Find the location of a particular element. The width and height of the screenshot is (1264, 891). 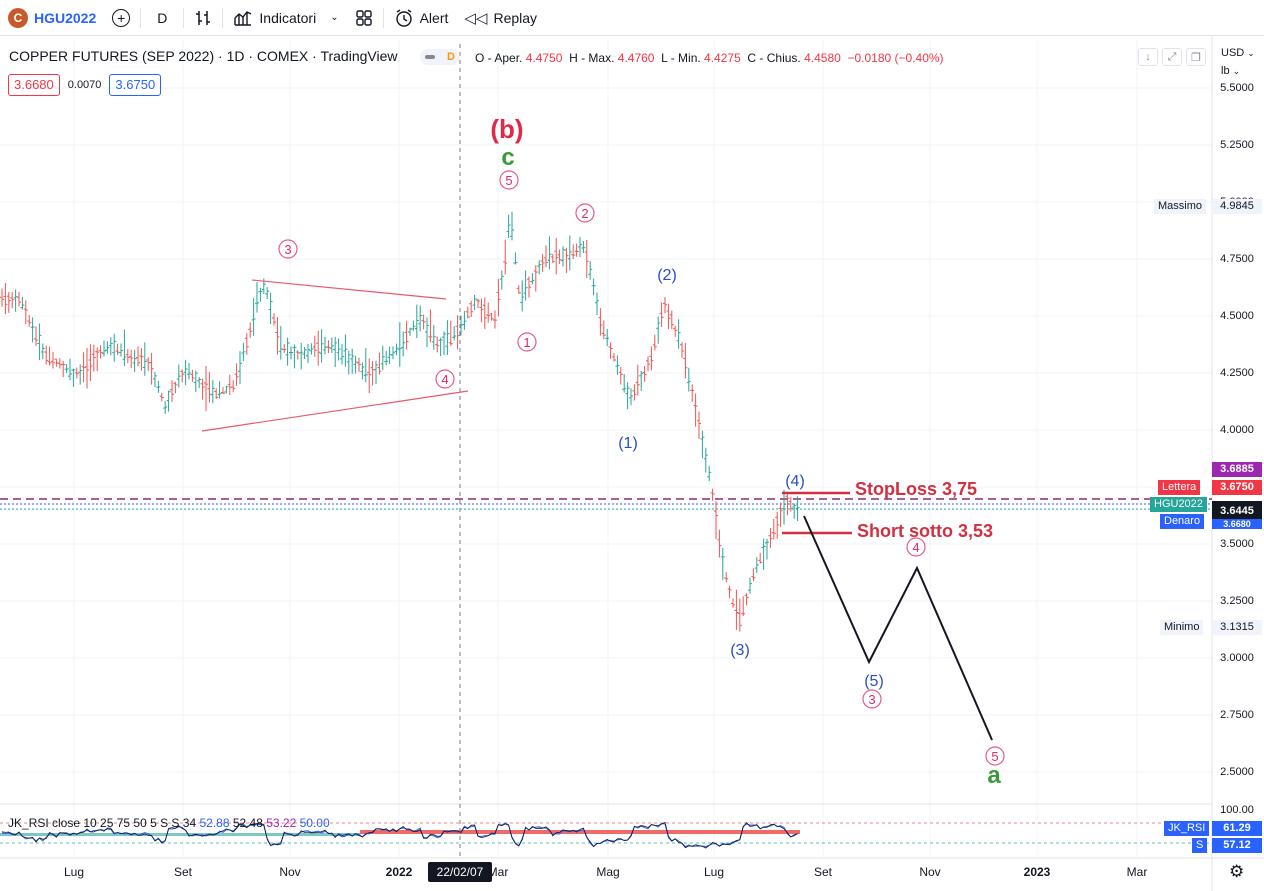

time-tick: Nov is located at coordinates (930, 872).